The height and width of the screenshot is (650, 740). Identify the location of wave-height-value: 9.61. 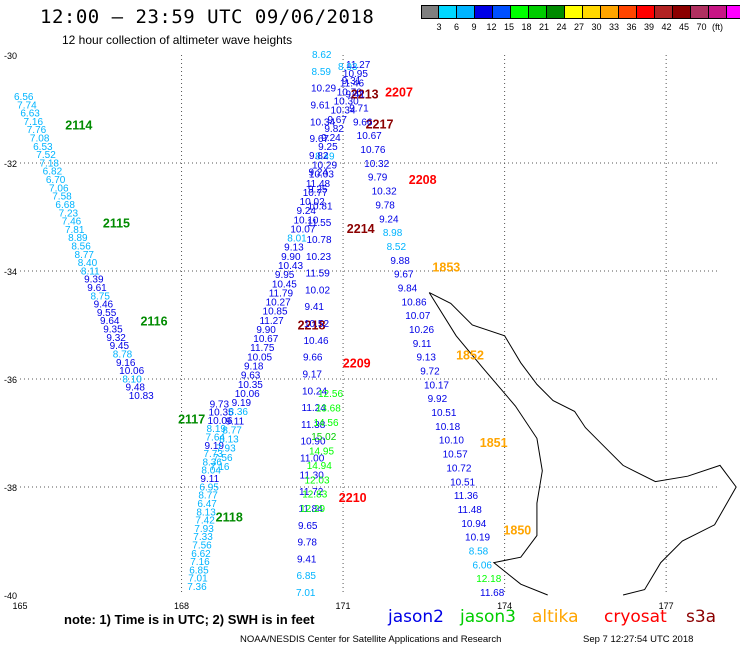
(97, 288).